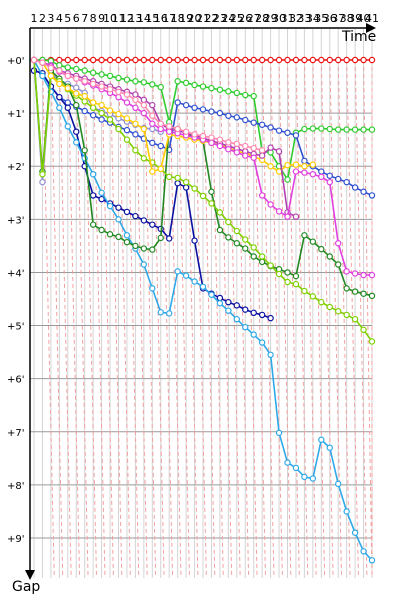 Image resolution: width=400 pixels, height=600 pixels. Describe the element at coordinates (245, 18) in the screenshot. I see `x-tick-label: 26` at that location.